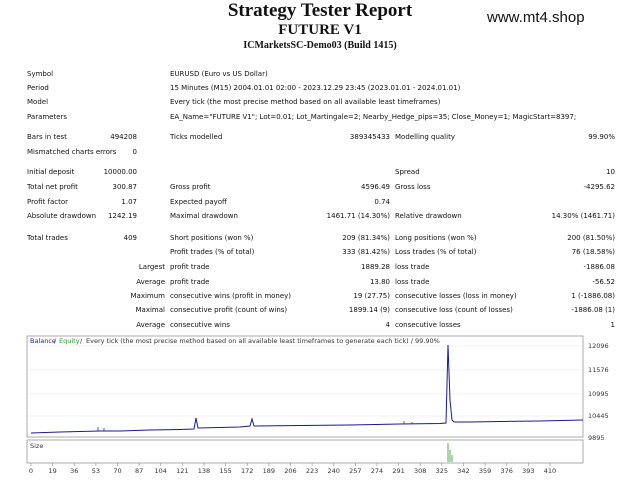 Image resolution: width=640 pixels, height=480 pixels. What do you see at coordinates (36, 446) in the screenshot?
I see `size-label: Size` at bounding box center [36, 446].